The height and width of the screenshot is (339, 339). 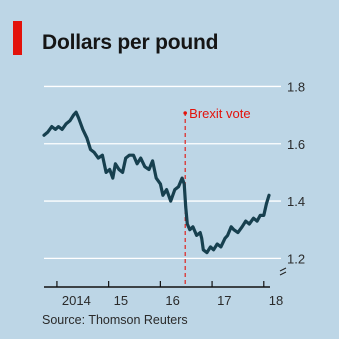 What do you see at coordinates (224, 300) in the screenshot?
I see `x-tick-label: 17` at bounding box center [224, 300].